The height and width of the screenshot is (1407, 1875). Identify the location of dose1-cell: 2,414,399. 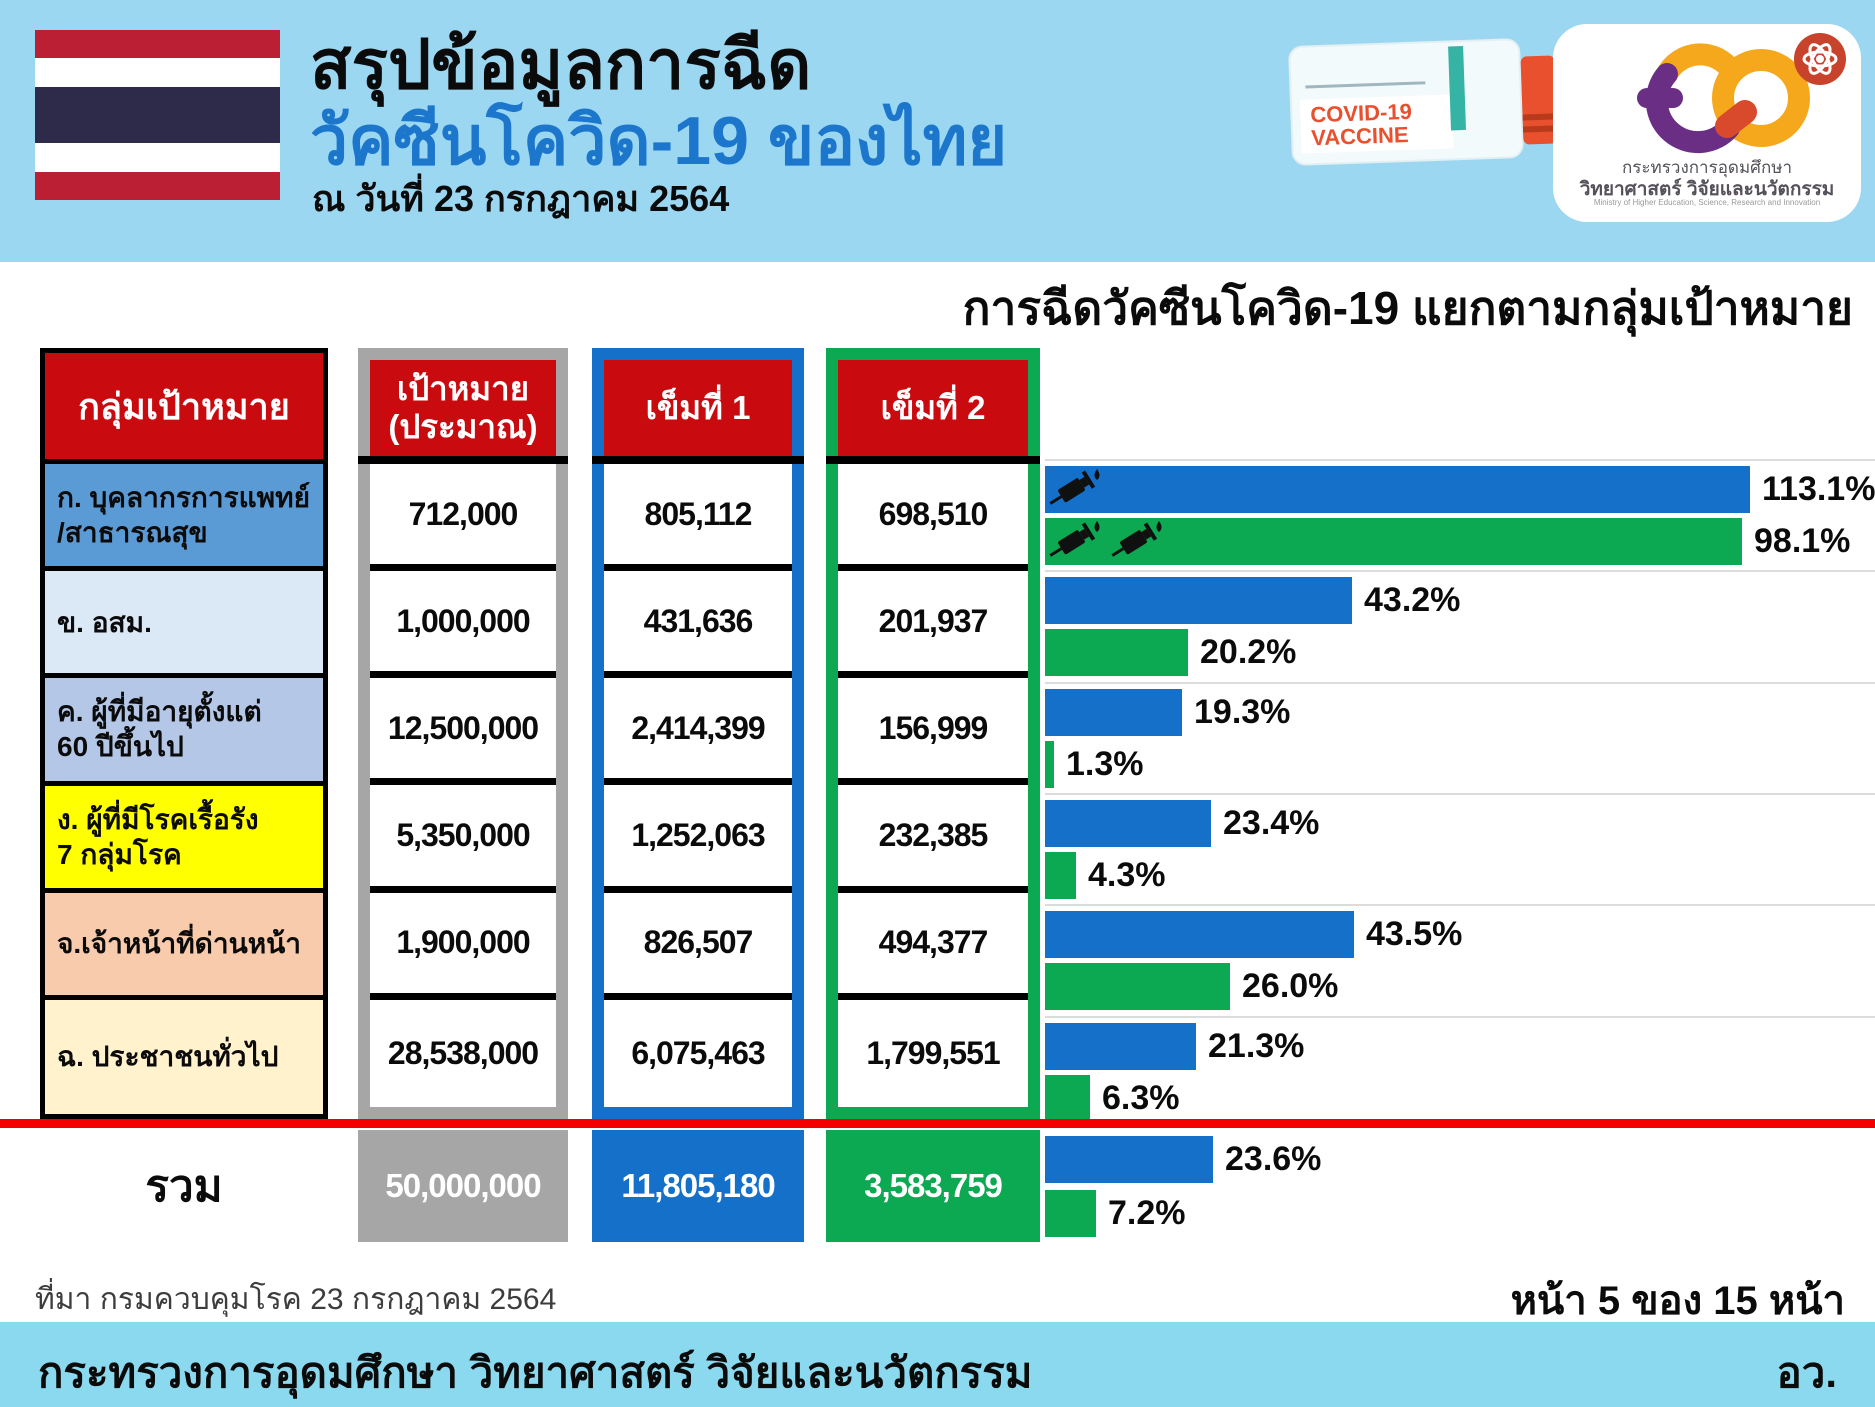
(698, 732).